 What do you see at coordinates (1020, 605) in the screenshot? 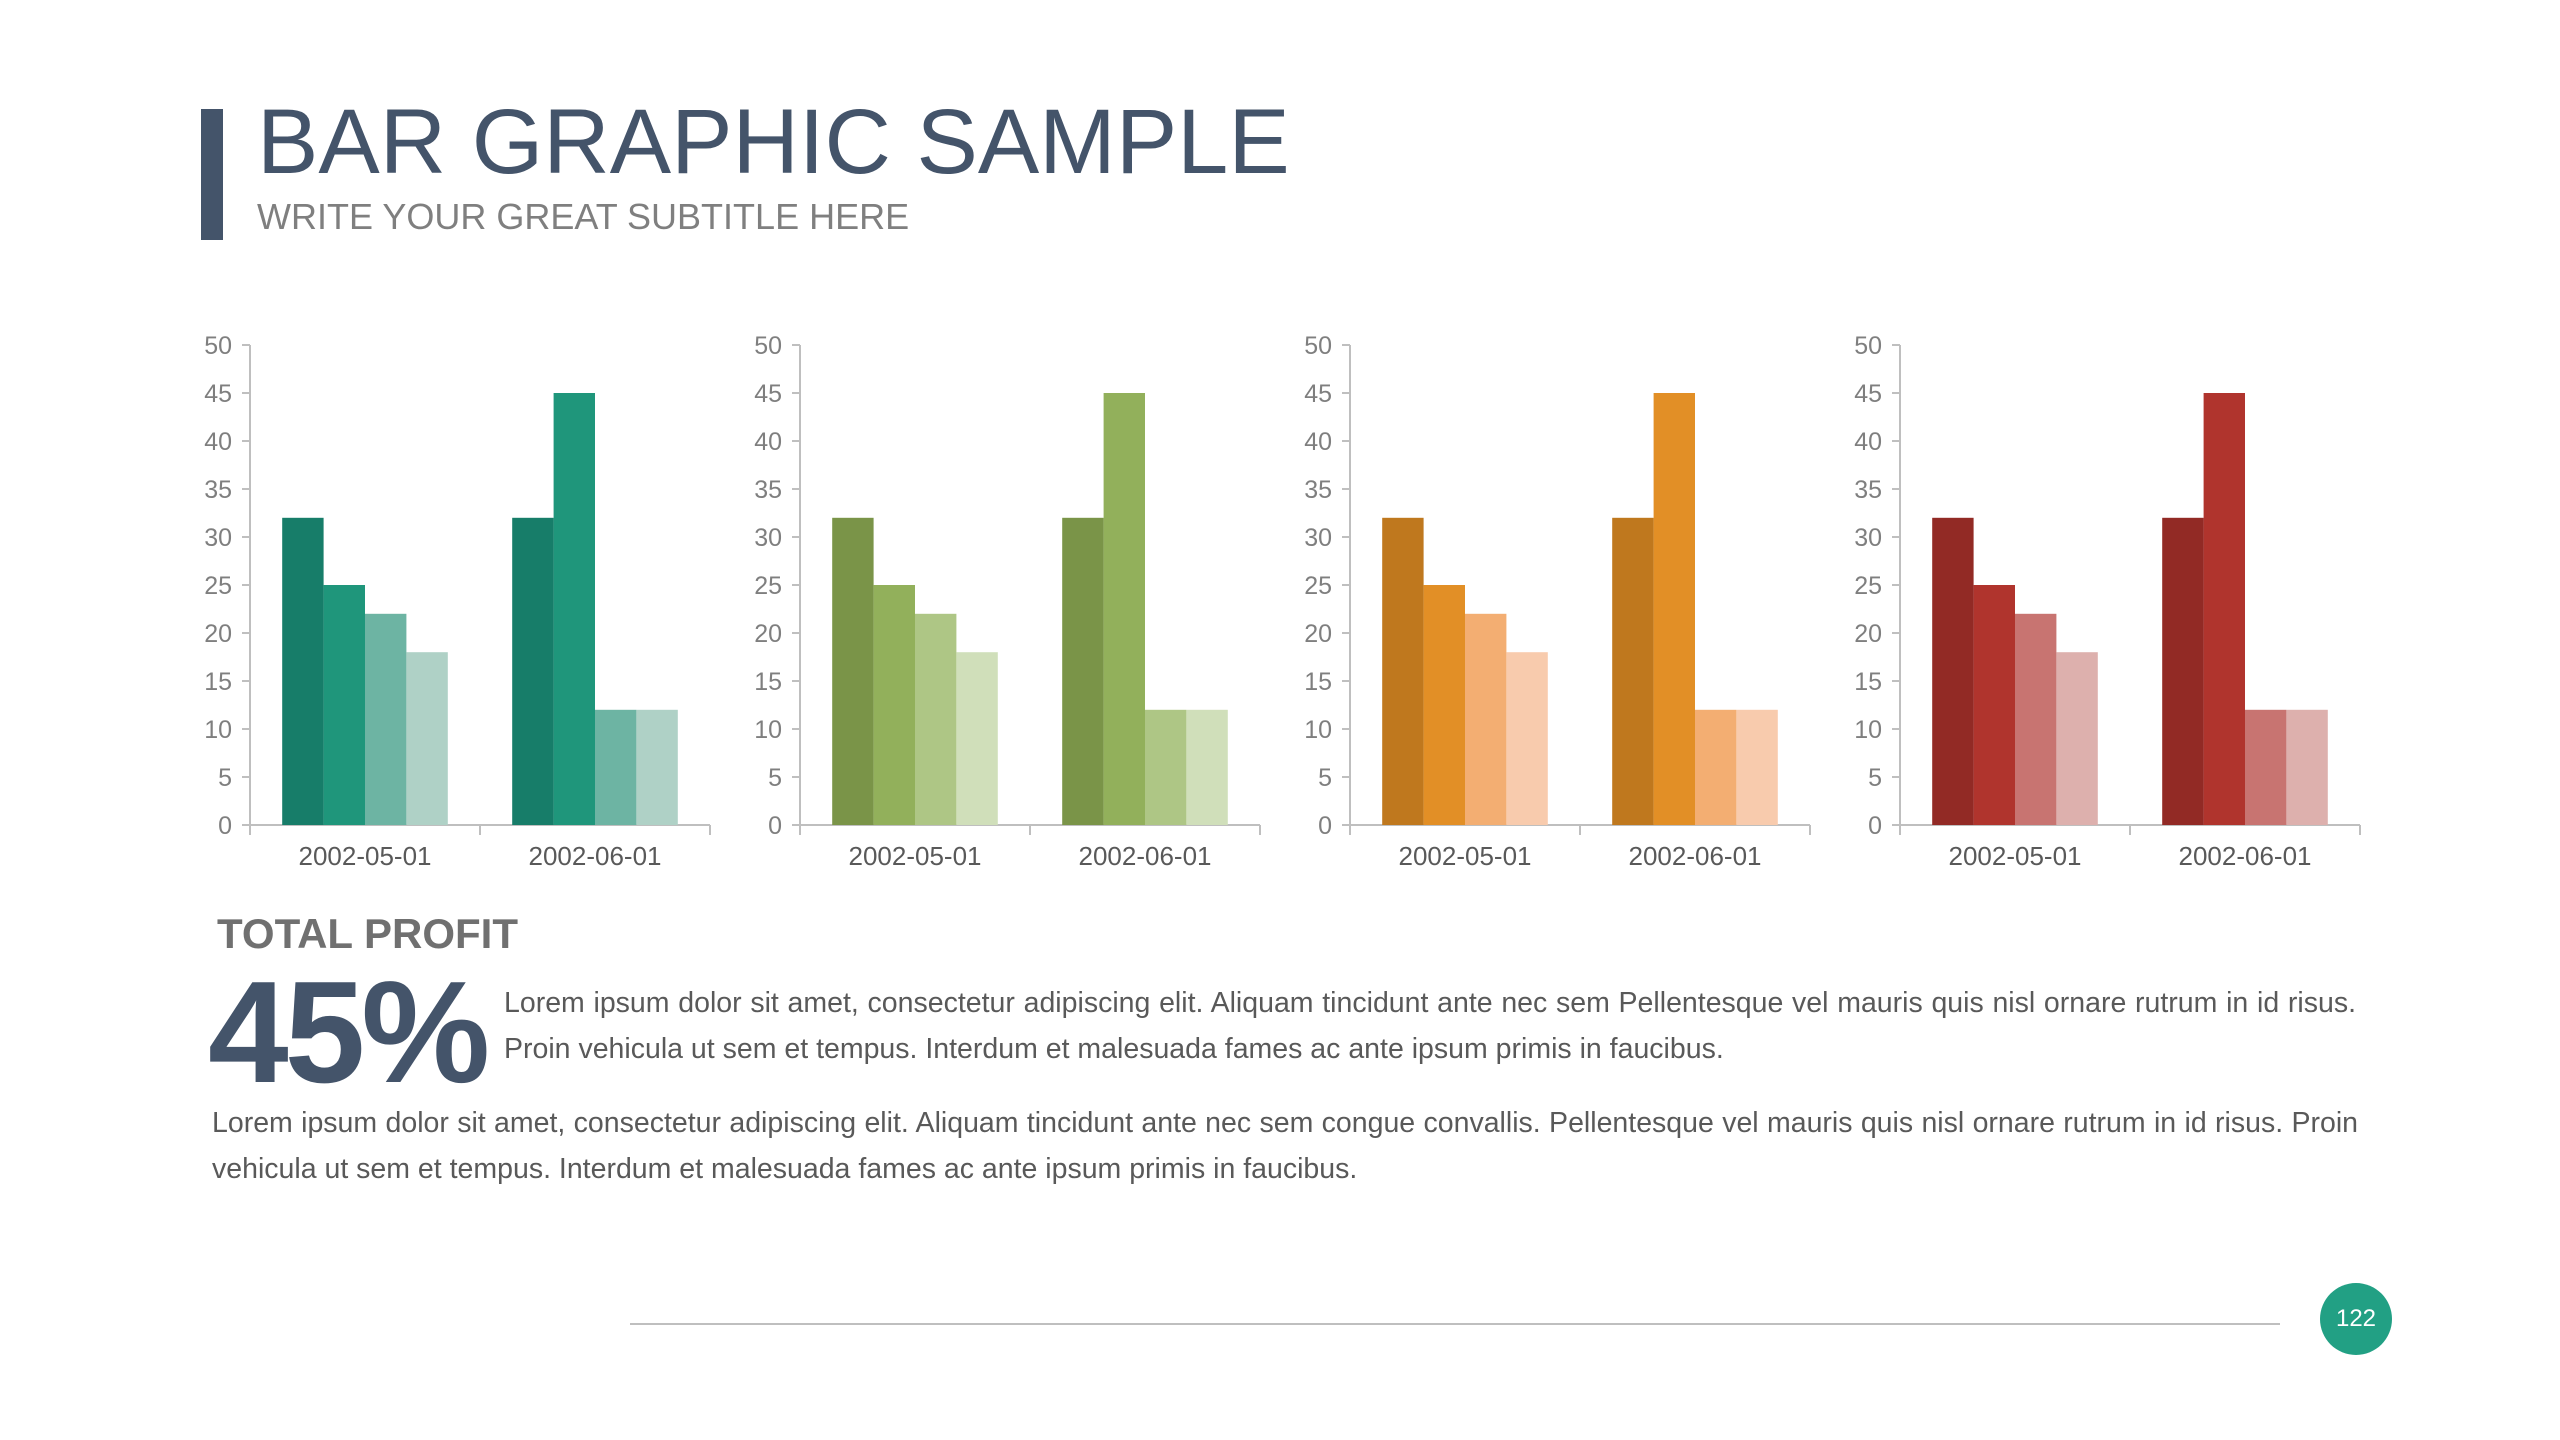
I see `bar-chart-green: 0 5 10 15 20 25 30 35 40 45 50 2002-05-01 2002-06-01` at bounding box center [1020, 605].